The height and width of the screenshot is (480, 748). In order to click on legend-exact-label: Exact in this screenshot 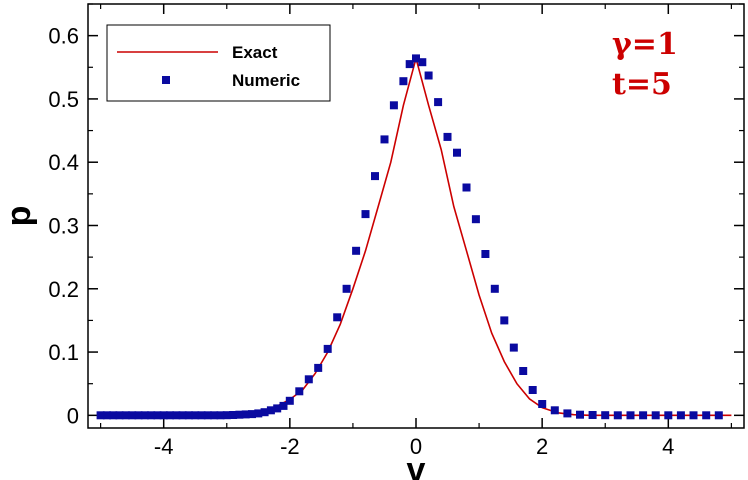, I will do `click(255, 52)`.